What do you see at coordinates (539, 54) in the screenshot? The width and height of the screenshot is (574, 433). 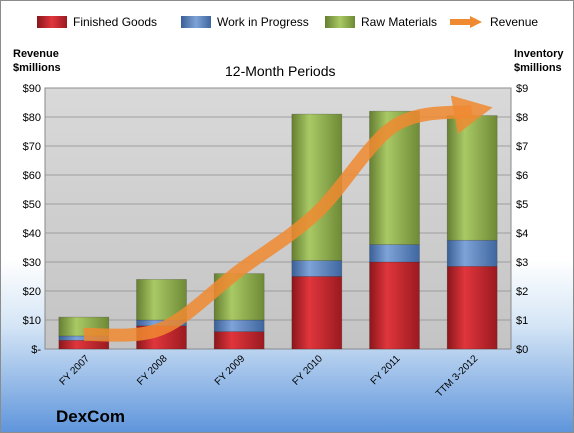 I see `right-axis-title-line1: Inventory` at bounding box center [539, 54].